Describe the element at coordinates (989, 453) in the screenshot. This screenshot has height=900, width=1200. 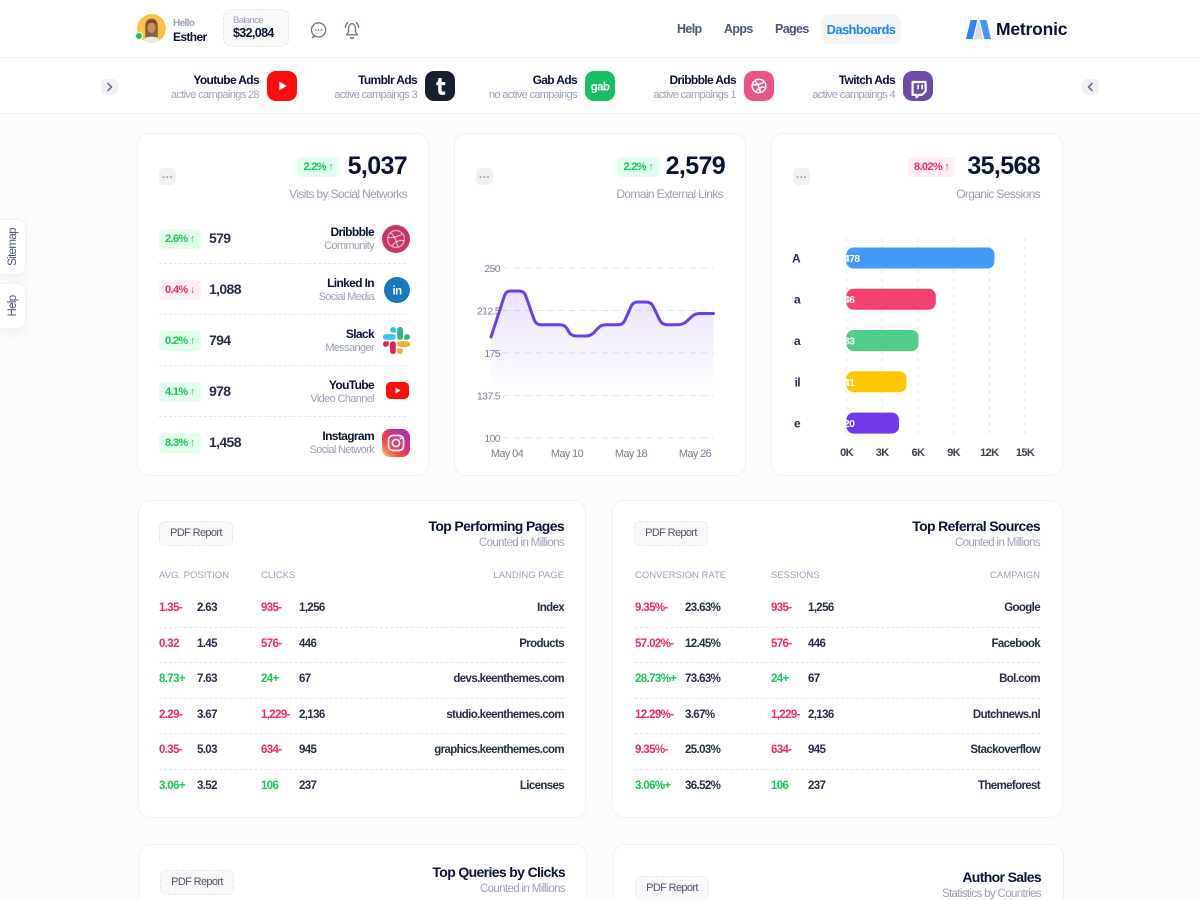
I see `svg-text: 12K` at that location.